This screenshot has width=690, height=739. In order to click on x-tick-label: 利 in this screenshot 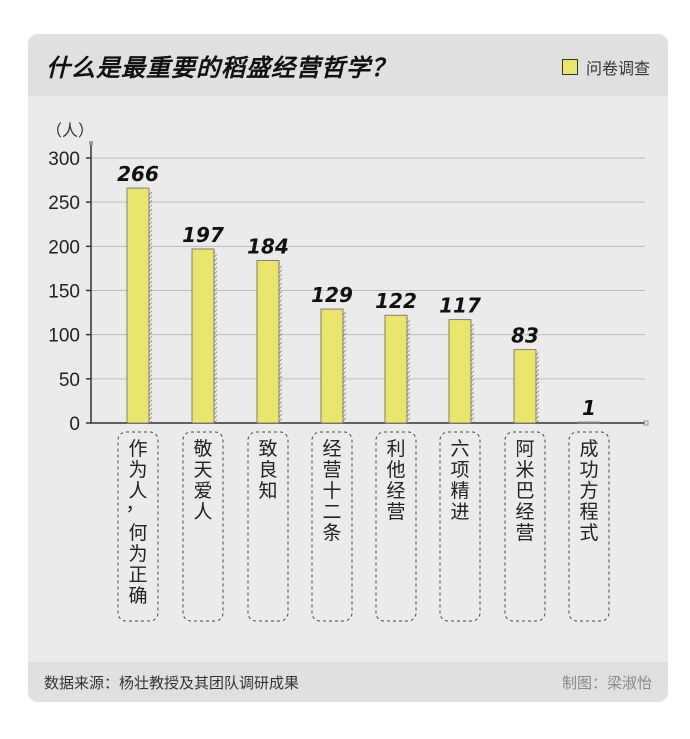, I will do `click(395, 449)`.